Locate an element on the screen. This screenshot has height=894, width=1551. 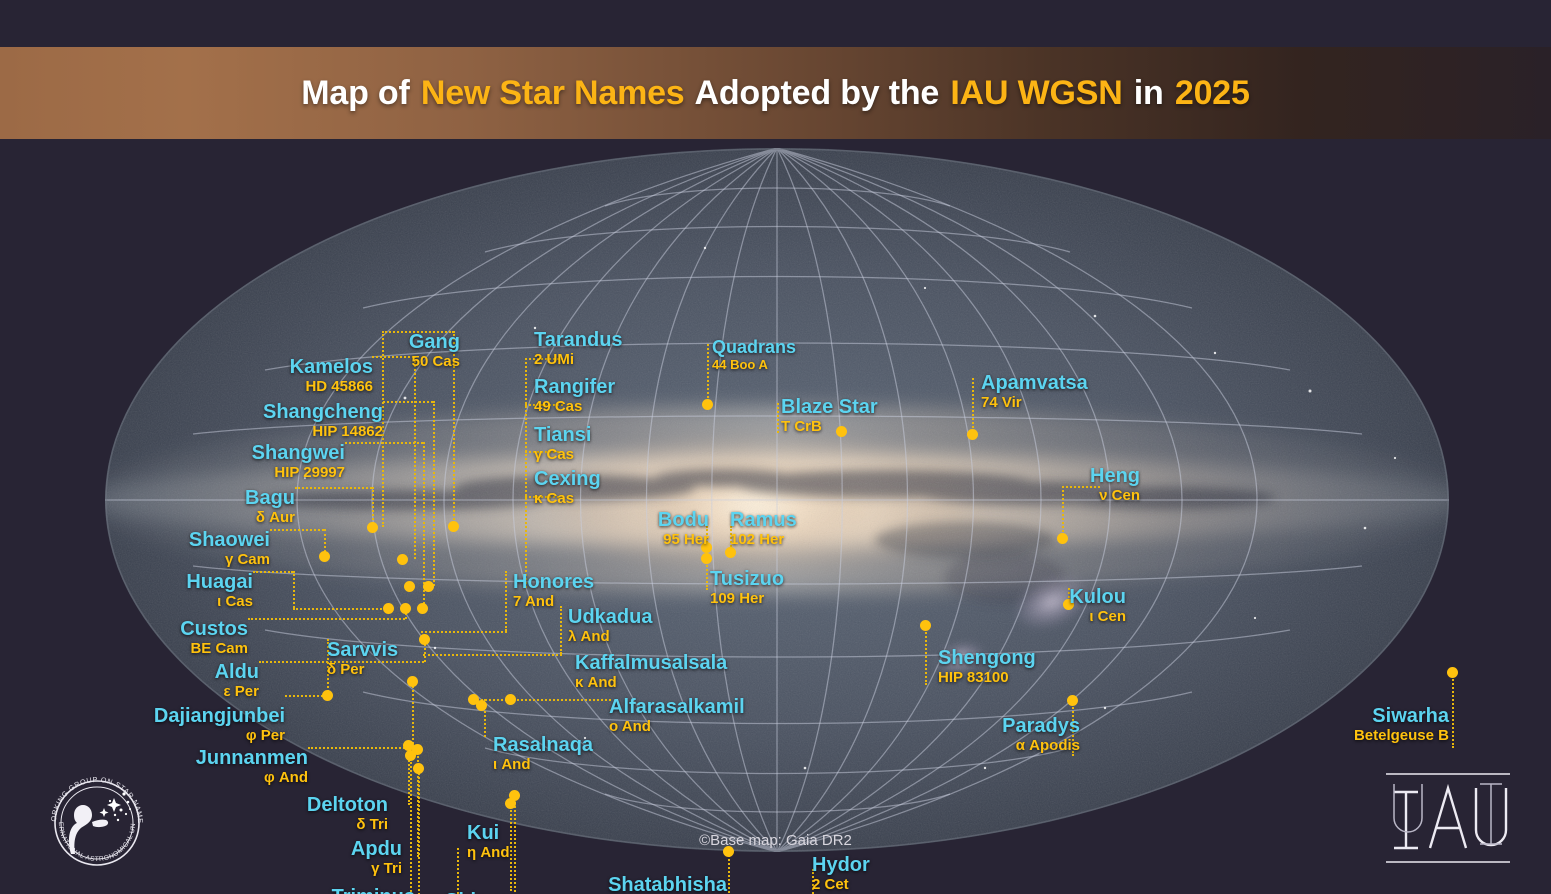
star-designation: HD 45866 is located at coordinates (339, 386).